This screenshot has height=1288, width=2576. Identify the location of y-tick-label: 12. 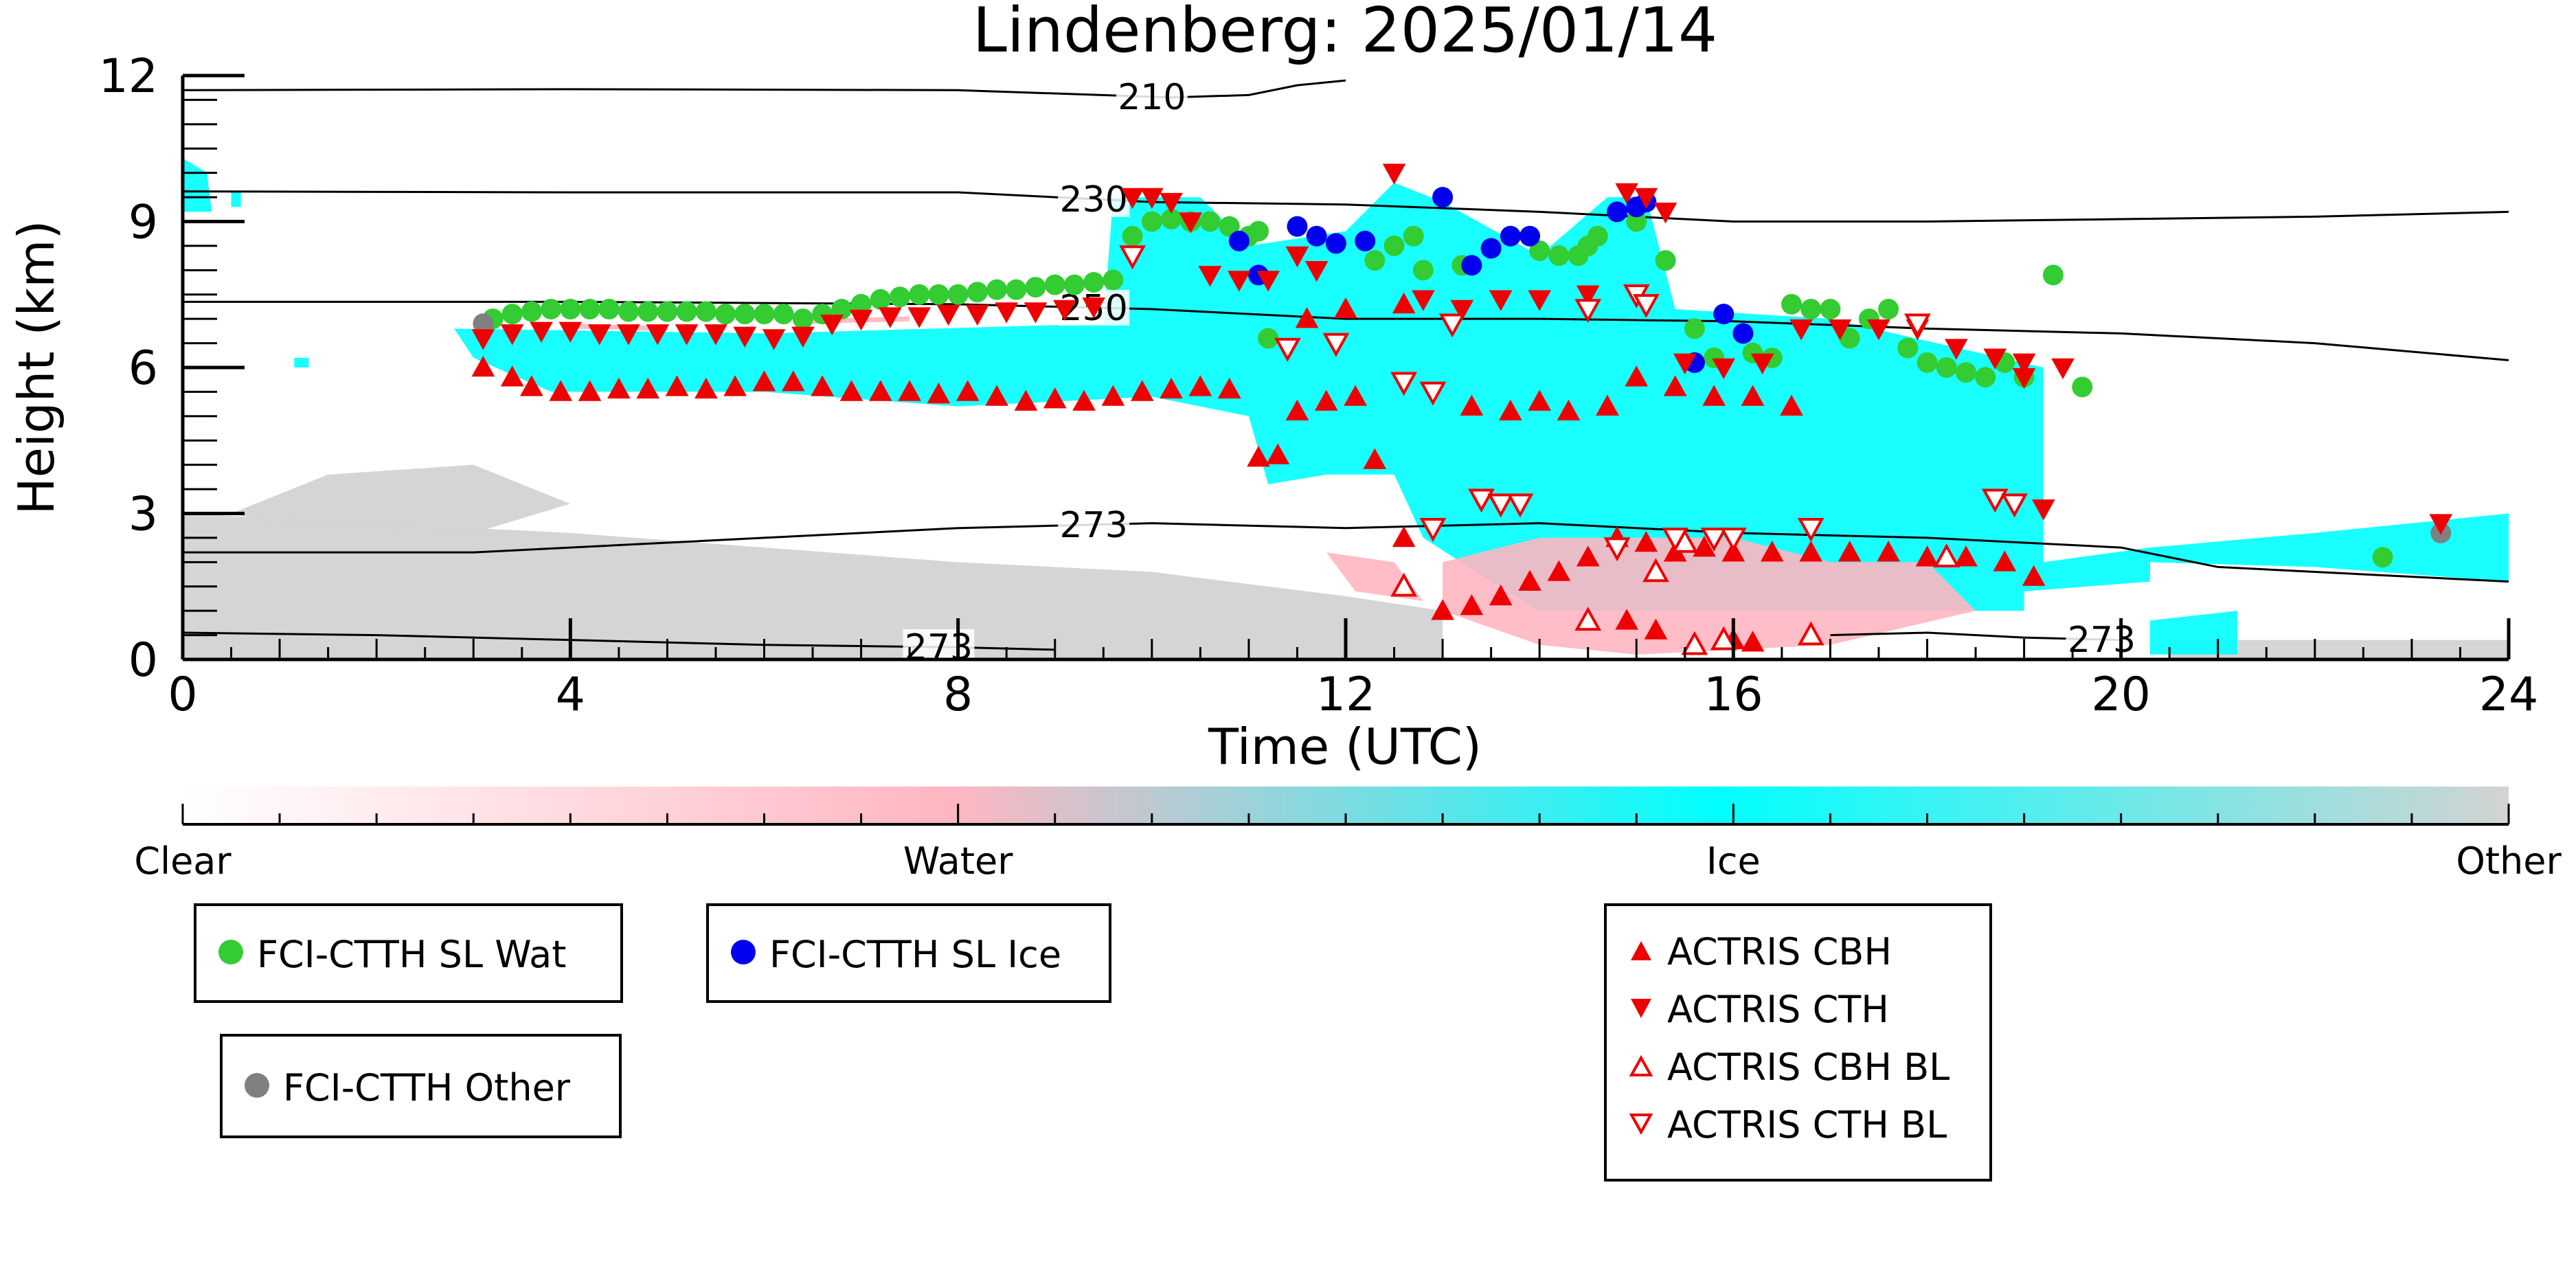
(128, 76).